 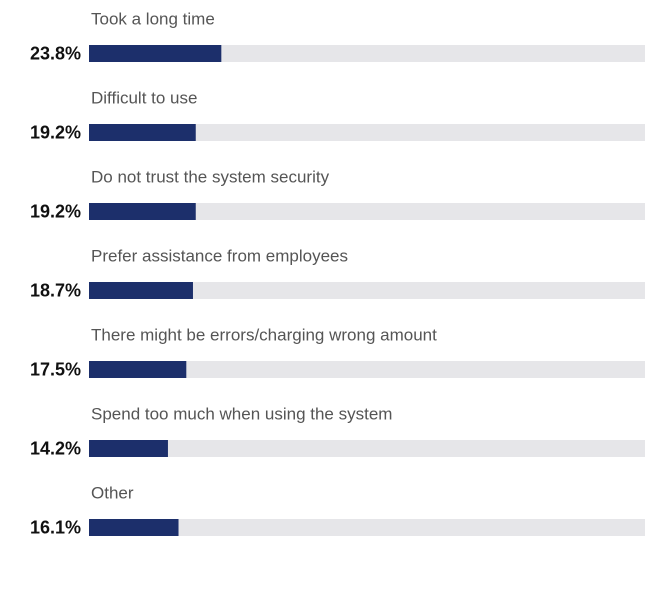 What do you see at coordinates (144, 97) in the screenshot?
I see `category-label: Difficult to use` at bounding box center [144, 97].